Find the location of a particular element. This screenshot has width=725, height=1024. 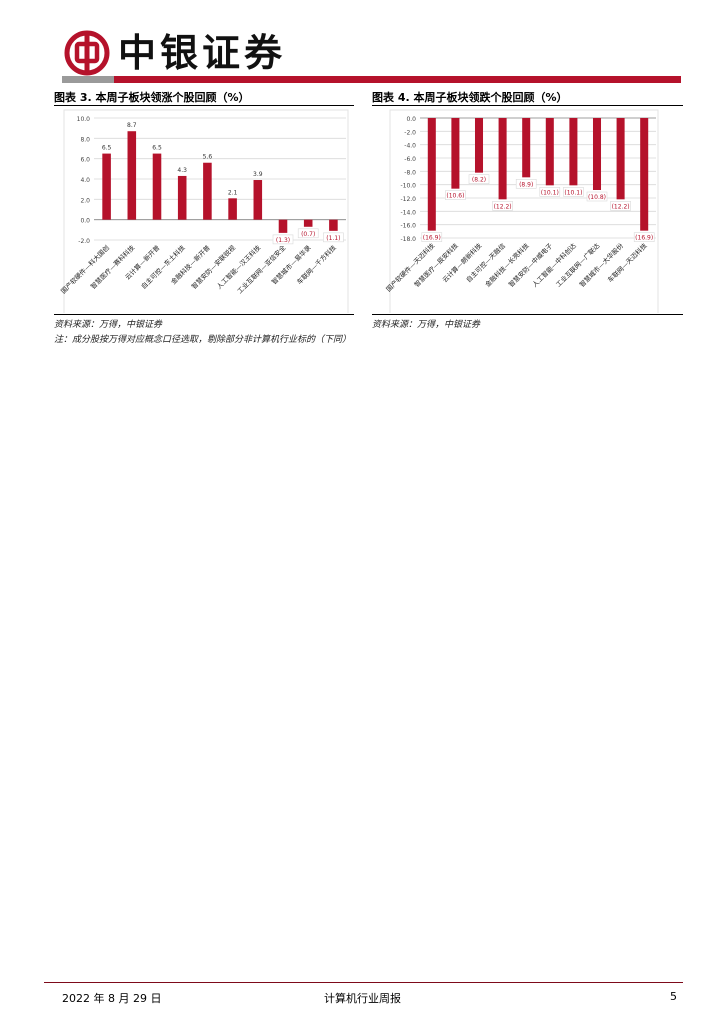

category-label: 智慧医疗—赛科科技 is located at coordinates (112, 267).